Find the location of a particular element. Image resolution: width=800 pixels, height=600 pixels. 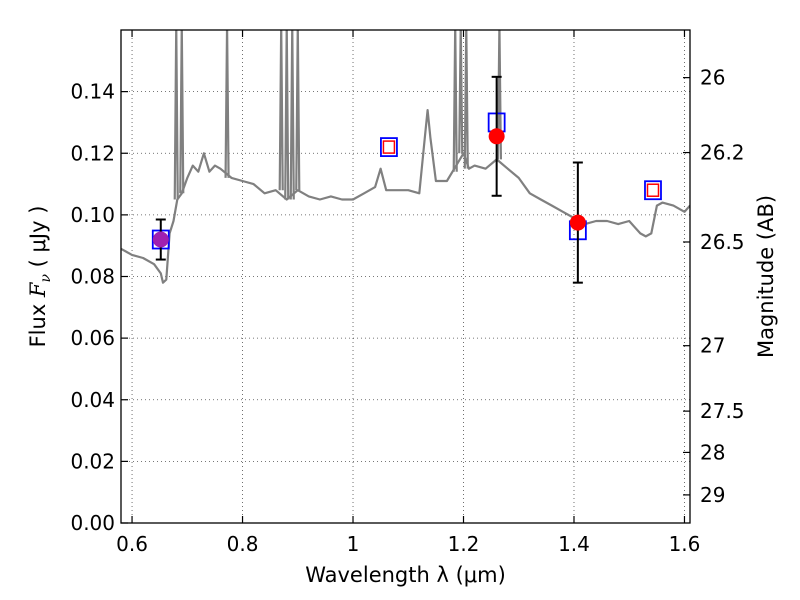

x-tick-label: 1.4 is located at coordinates (574, 544).